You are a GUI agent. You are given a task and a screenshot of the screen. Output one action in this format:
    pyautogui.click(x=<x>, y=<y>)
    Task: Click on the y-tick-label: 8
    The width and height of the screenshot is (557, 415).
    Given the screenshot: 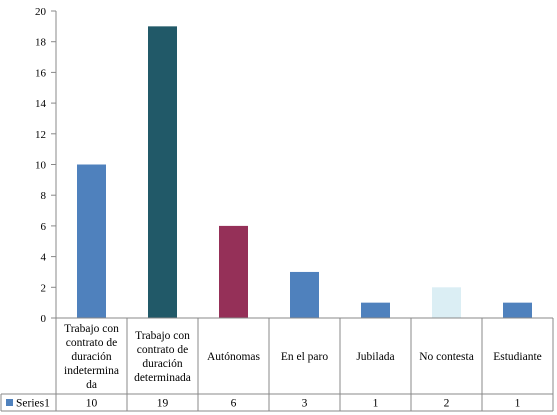 What is the action you would take?
    pyautogui.click(x=44, y=196)
    